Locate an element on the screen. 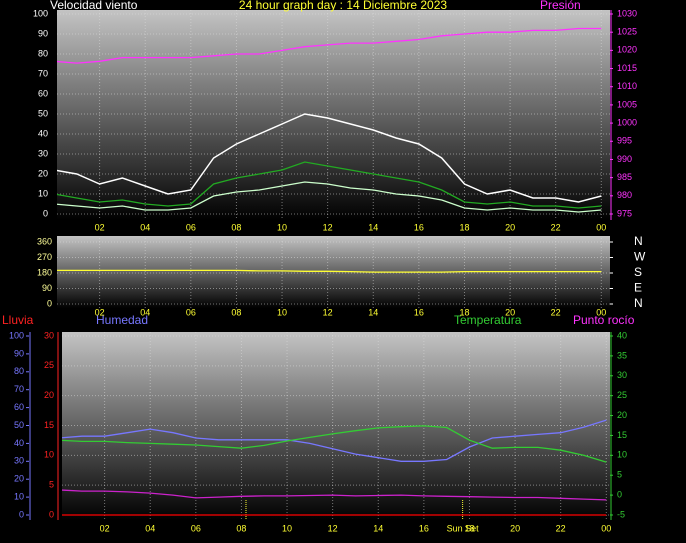  y2-tick-label: 15 is located at coordinates (622, 435).